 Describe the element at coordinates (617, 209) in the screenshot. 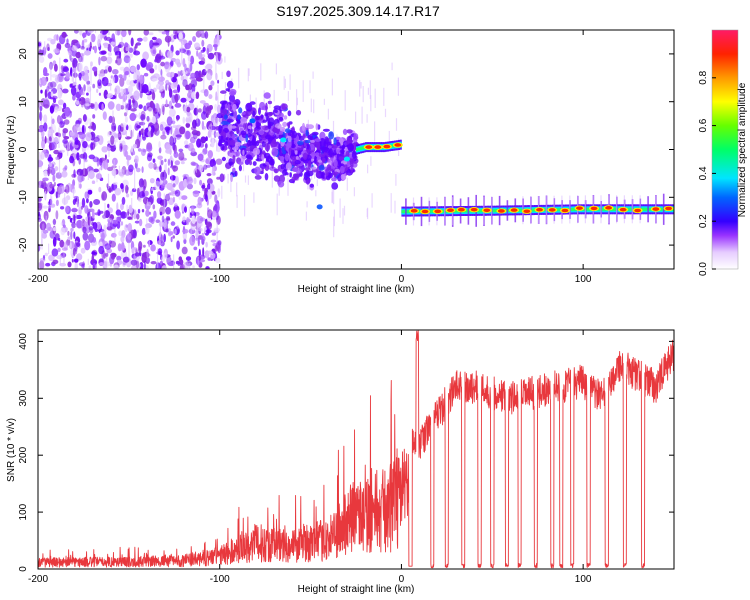

I see `carrier-spike-faint` at that location.